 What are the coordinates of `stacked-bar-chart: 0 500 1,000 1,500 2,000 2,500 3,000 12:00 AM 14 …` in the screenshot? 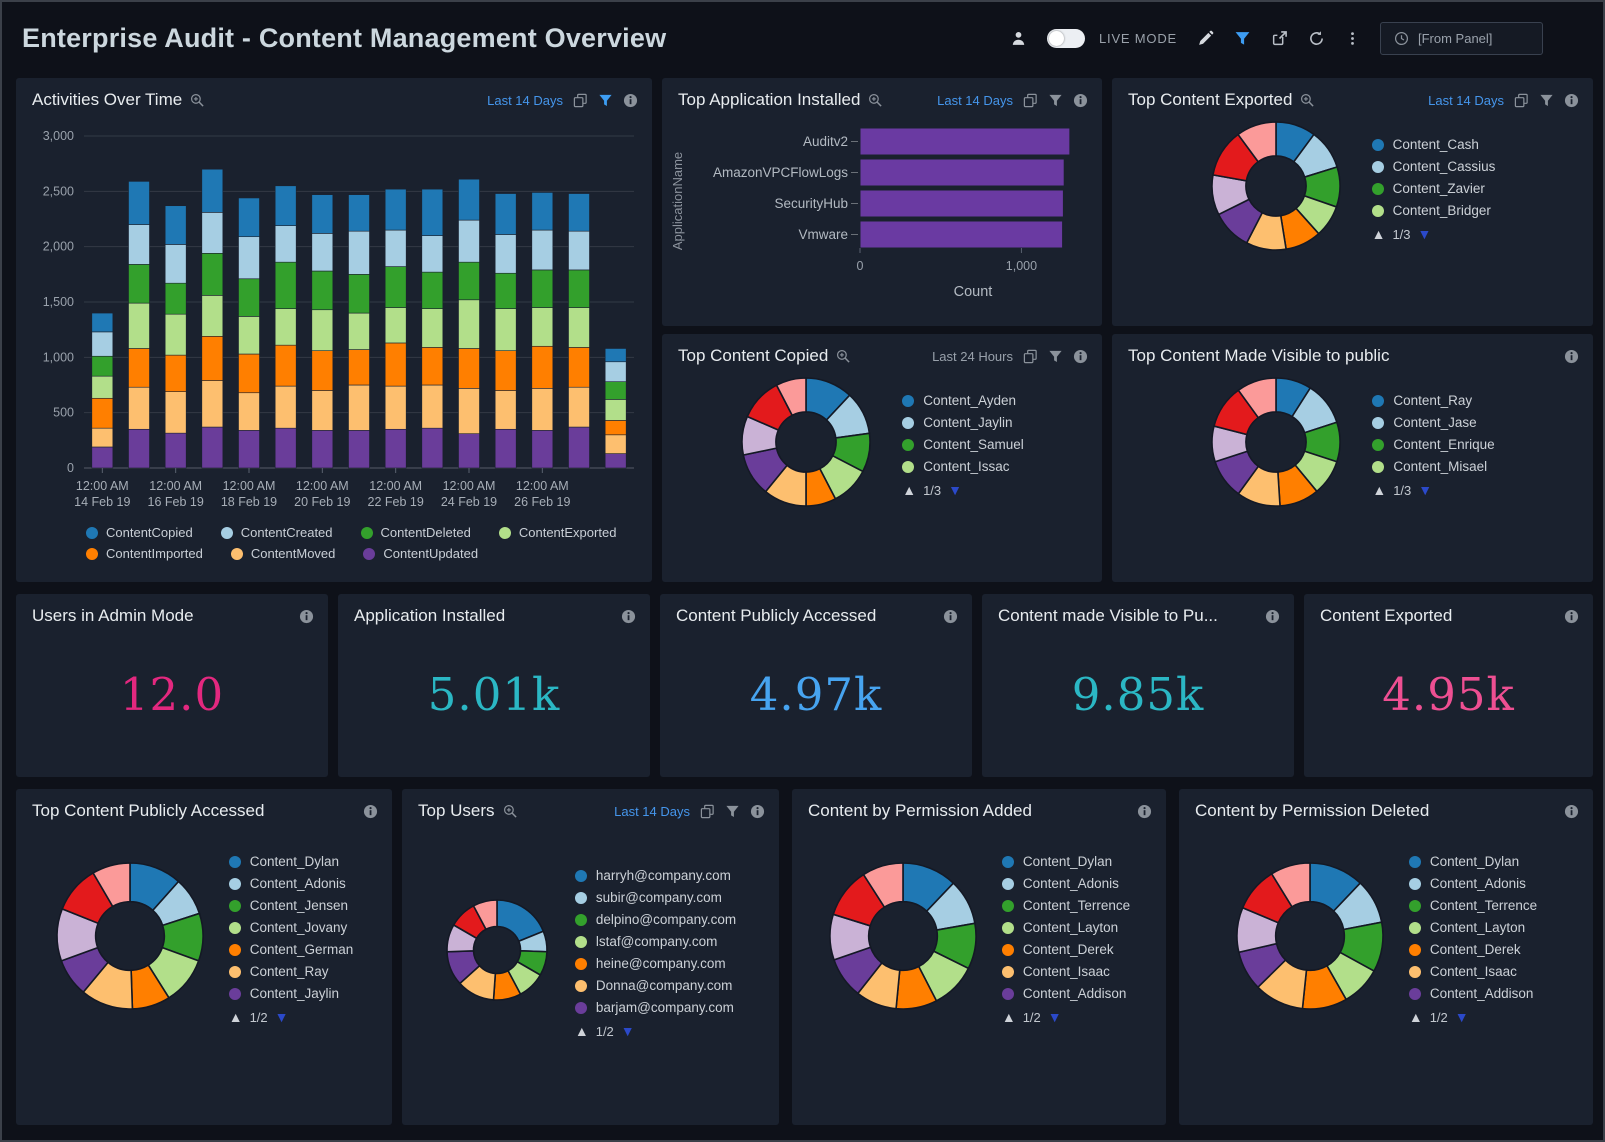 It's located at (331, 315).